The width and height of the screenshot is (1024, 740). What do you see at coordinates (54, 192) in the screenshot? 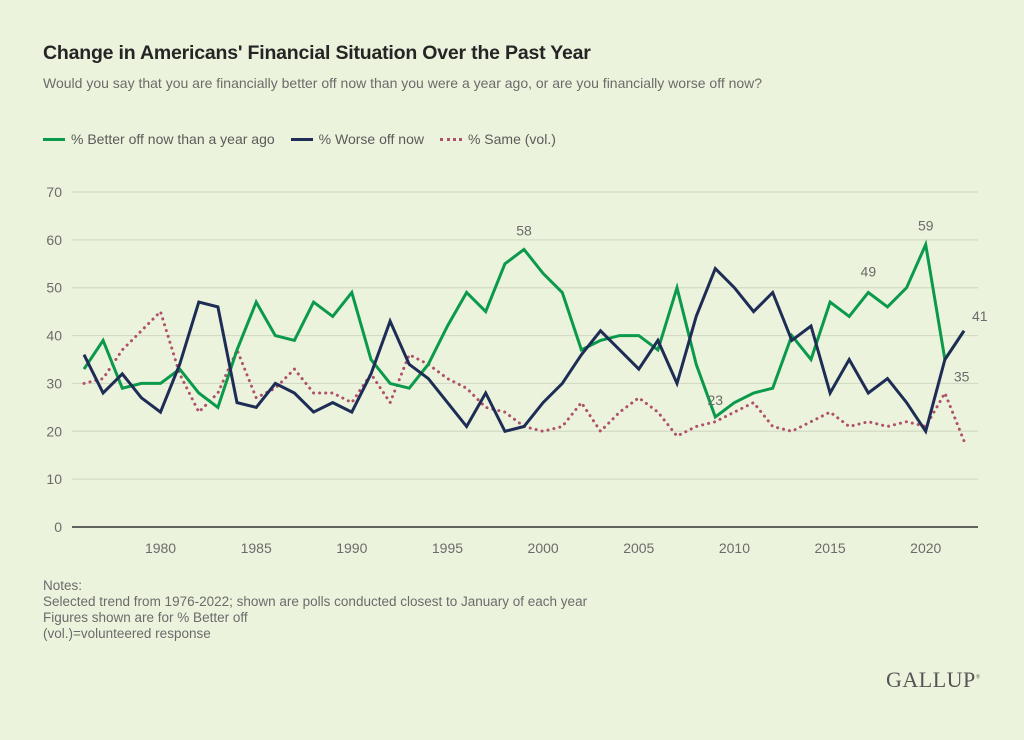
I see `y-tick-label: 70` at bounding box center [54, 192].